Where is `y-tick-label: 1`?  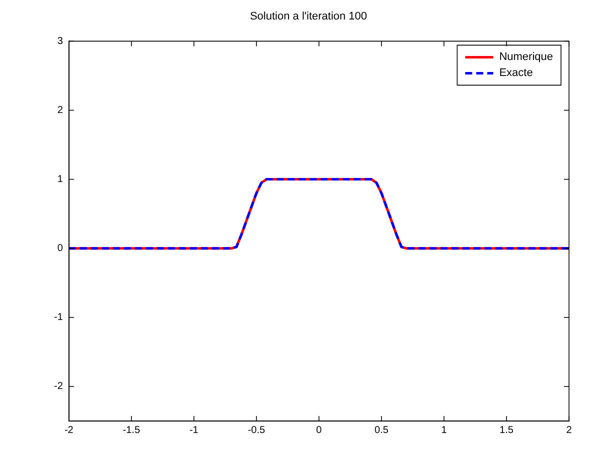 y-tick-label: 1 is located at coordinates (60, 180).